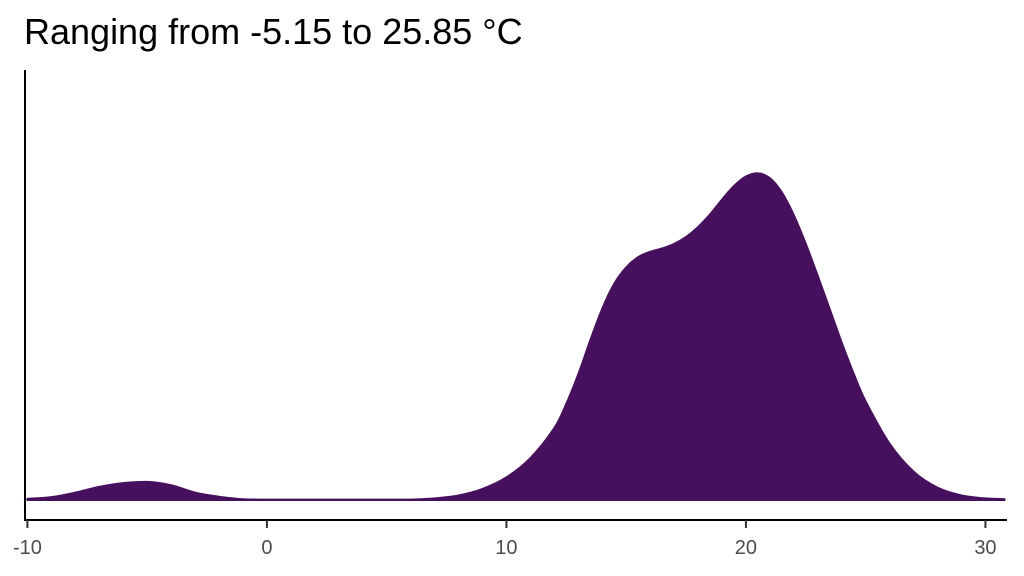 Image resolution: width=1024 pixels, height=576 pixels. I want to click on x-axis-ticks: -10 0 10 20 30, so click(505, 539).